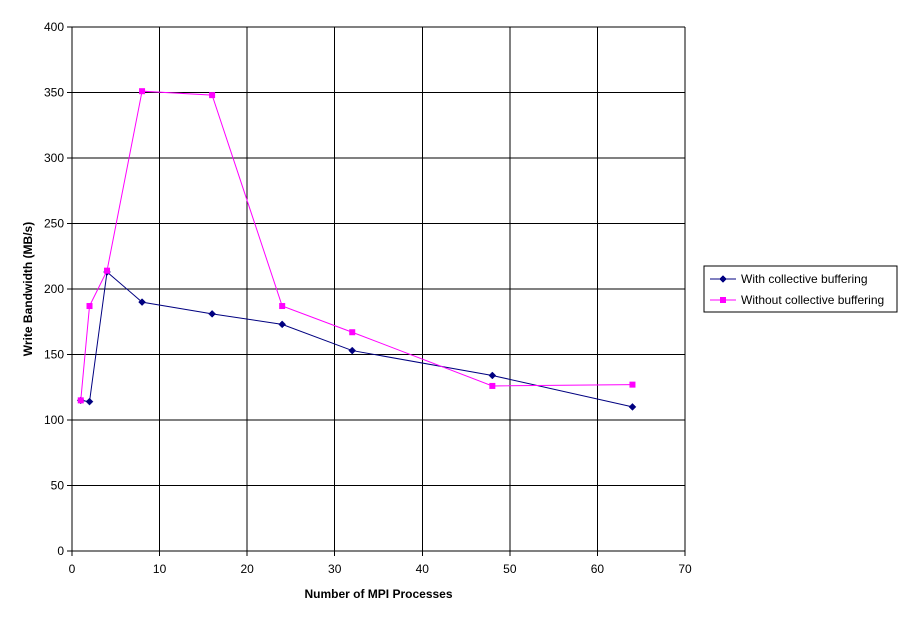 The image size is (907, 621). Describe the element at coordinates (54, 27) in the screenshot. I see `y-tick-label: 400` at that location.